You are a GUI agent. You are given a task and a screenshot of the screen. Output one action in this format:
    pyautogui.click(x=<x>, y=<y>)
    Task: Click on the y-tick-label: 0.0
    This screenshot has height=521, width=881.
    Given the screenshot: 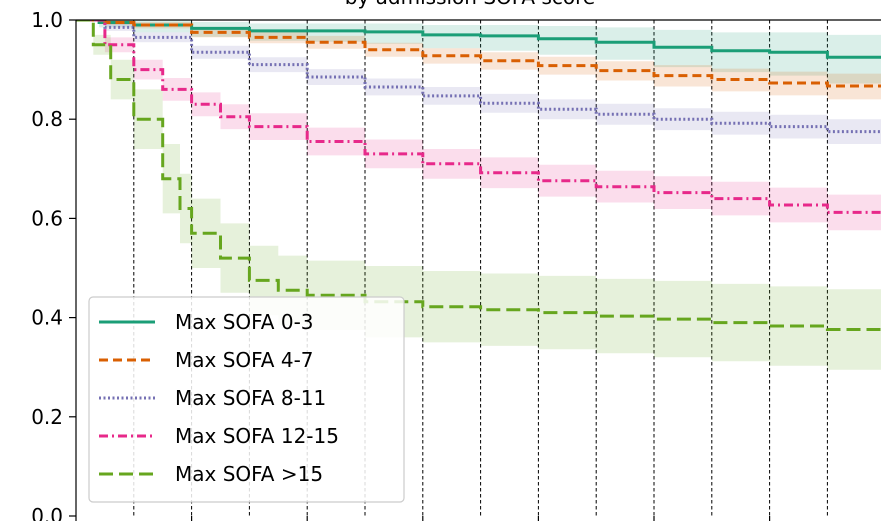 What is the action you would take?
    pyautogui.click(x=47, y=512)
    